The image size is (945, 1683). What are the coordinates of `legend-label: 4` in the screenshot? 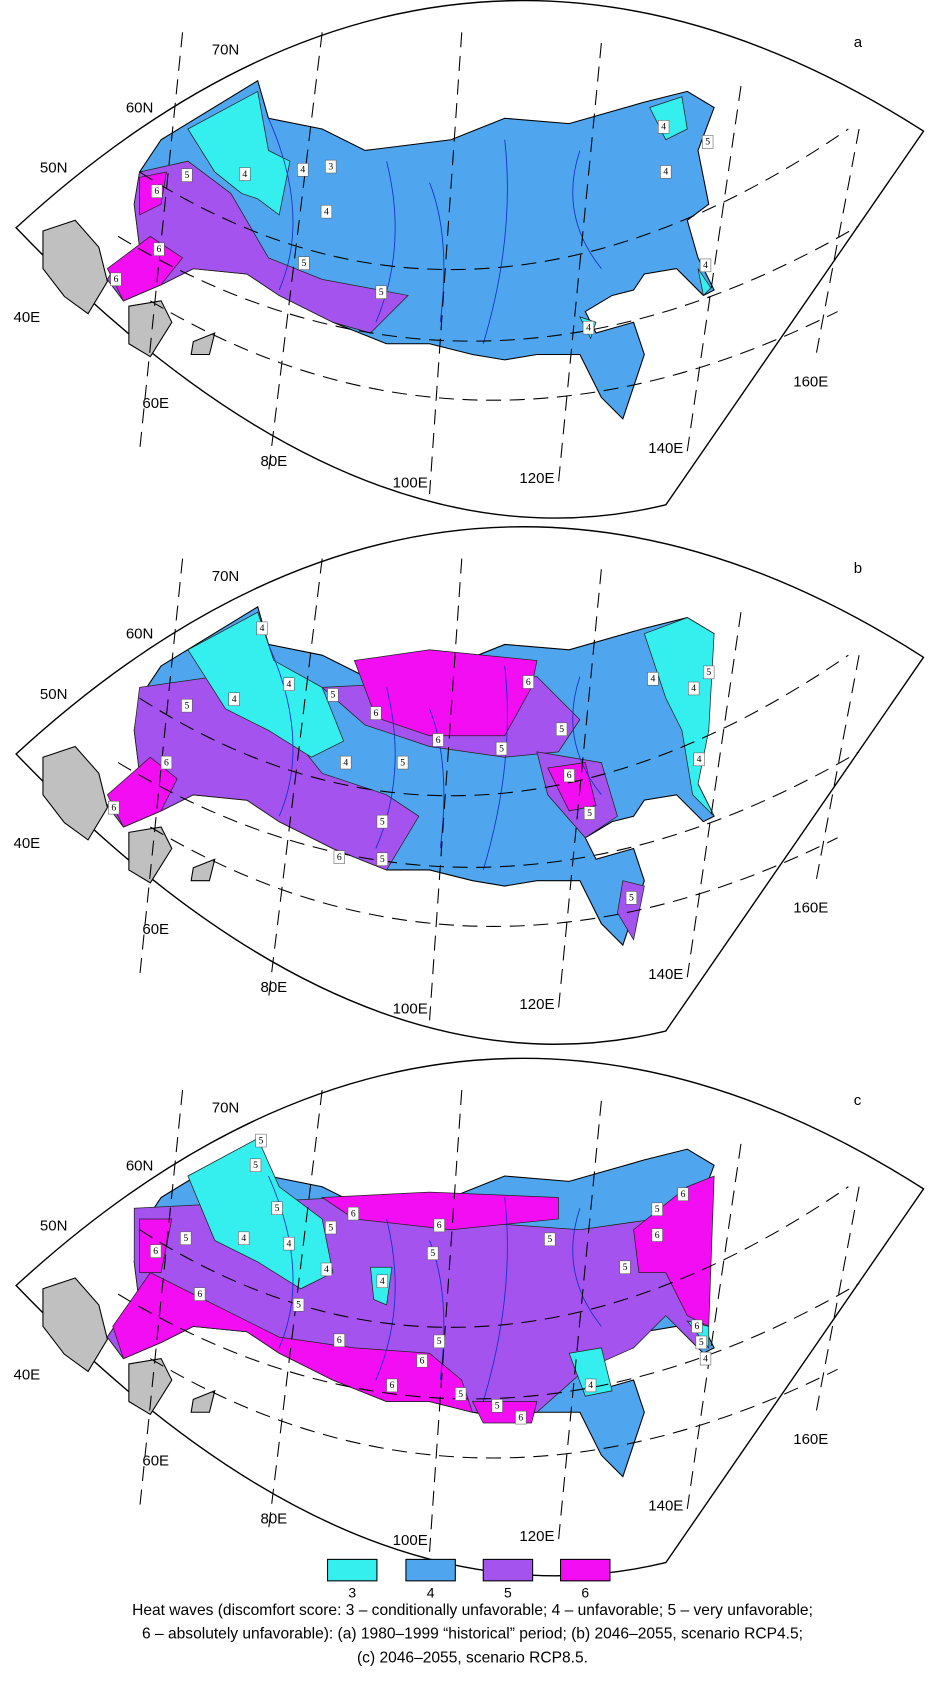 It's located at (431, 1592).